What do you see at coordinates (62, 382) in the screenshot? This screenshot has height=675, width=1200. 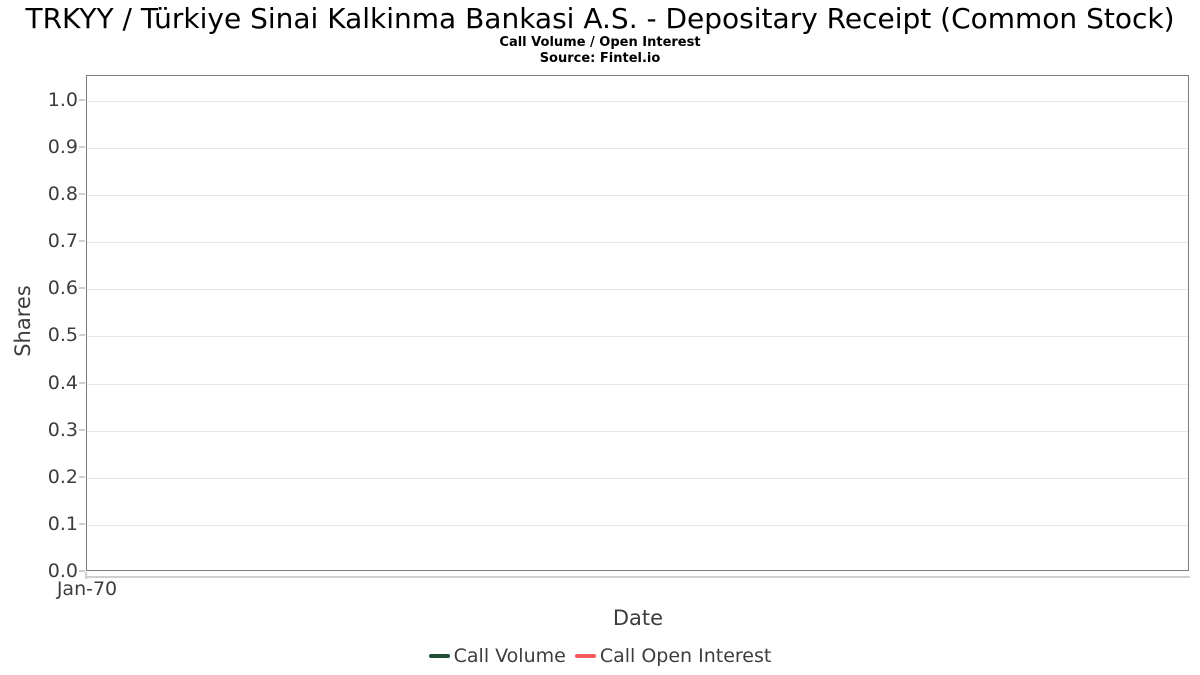 I see `y-tick-label: 0.4` at bounding box center [62, 382].